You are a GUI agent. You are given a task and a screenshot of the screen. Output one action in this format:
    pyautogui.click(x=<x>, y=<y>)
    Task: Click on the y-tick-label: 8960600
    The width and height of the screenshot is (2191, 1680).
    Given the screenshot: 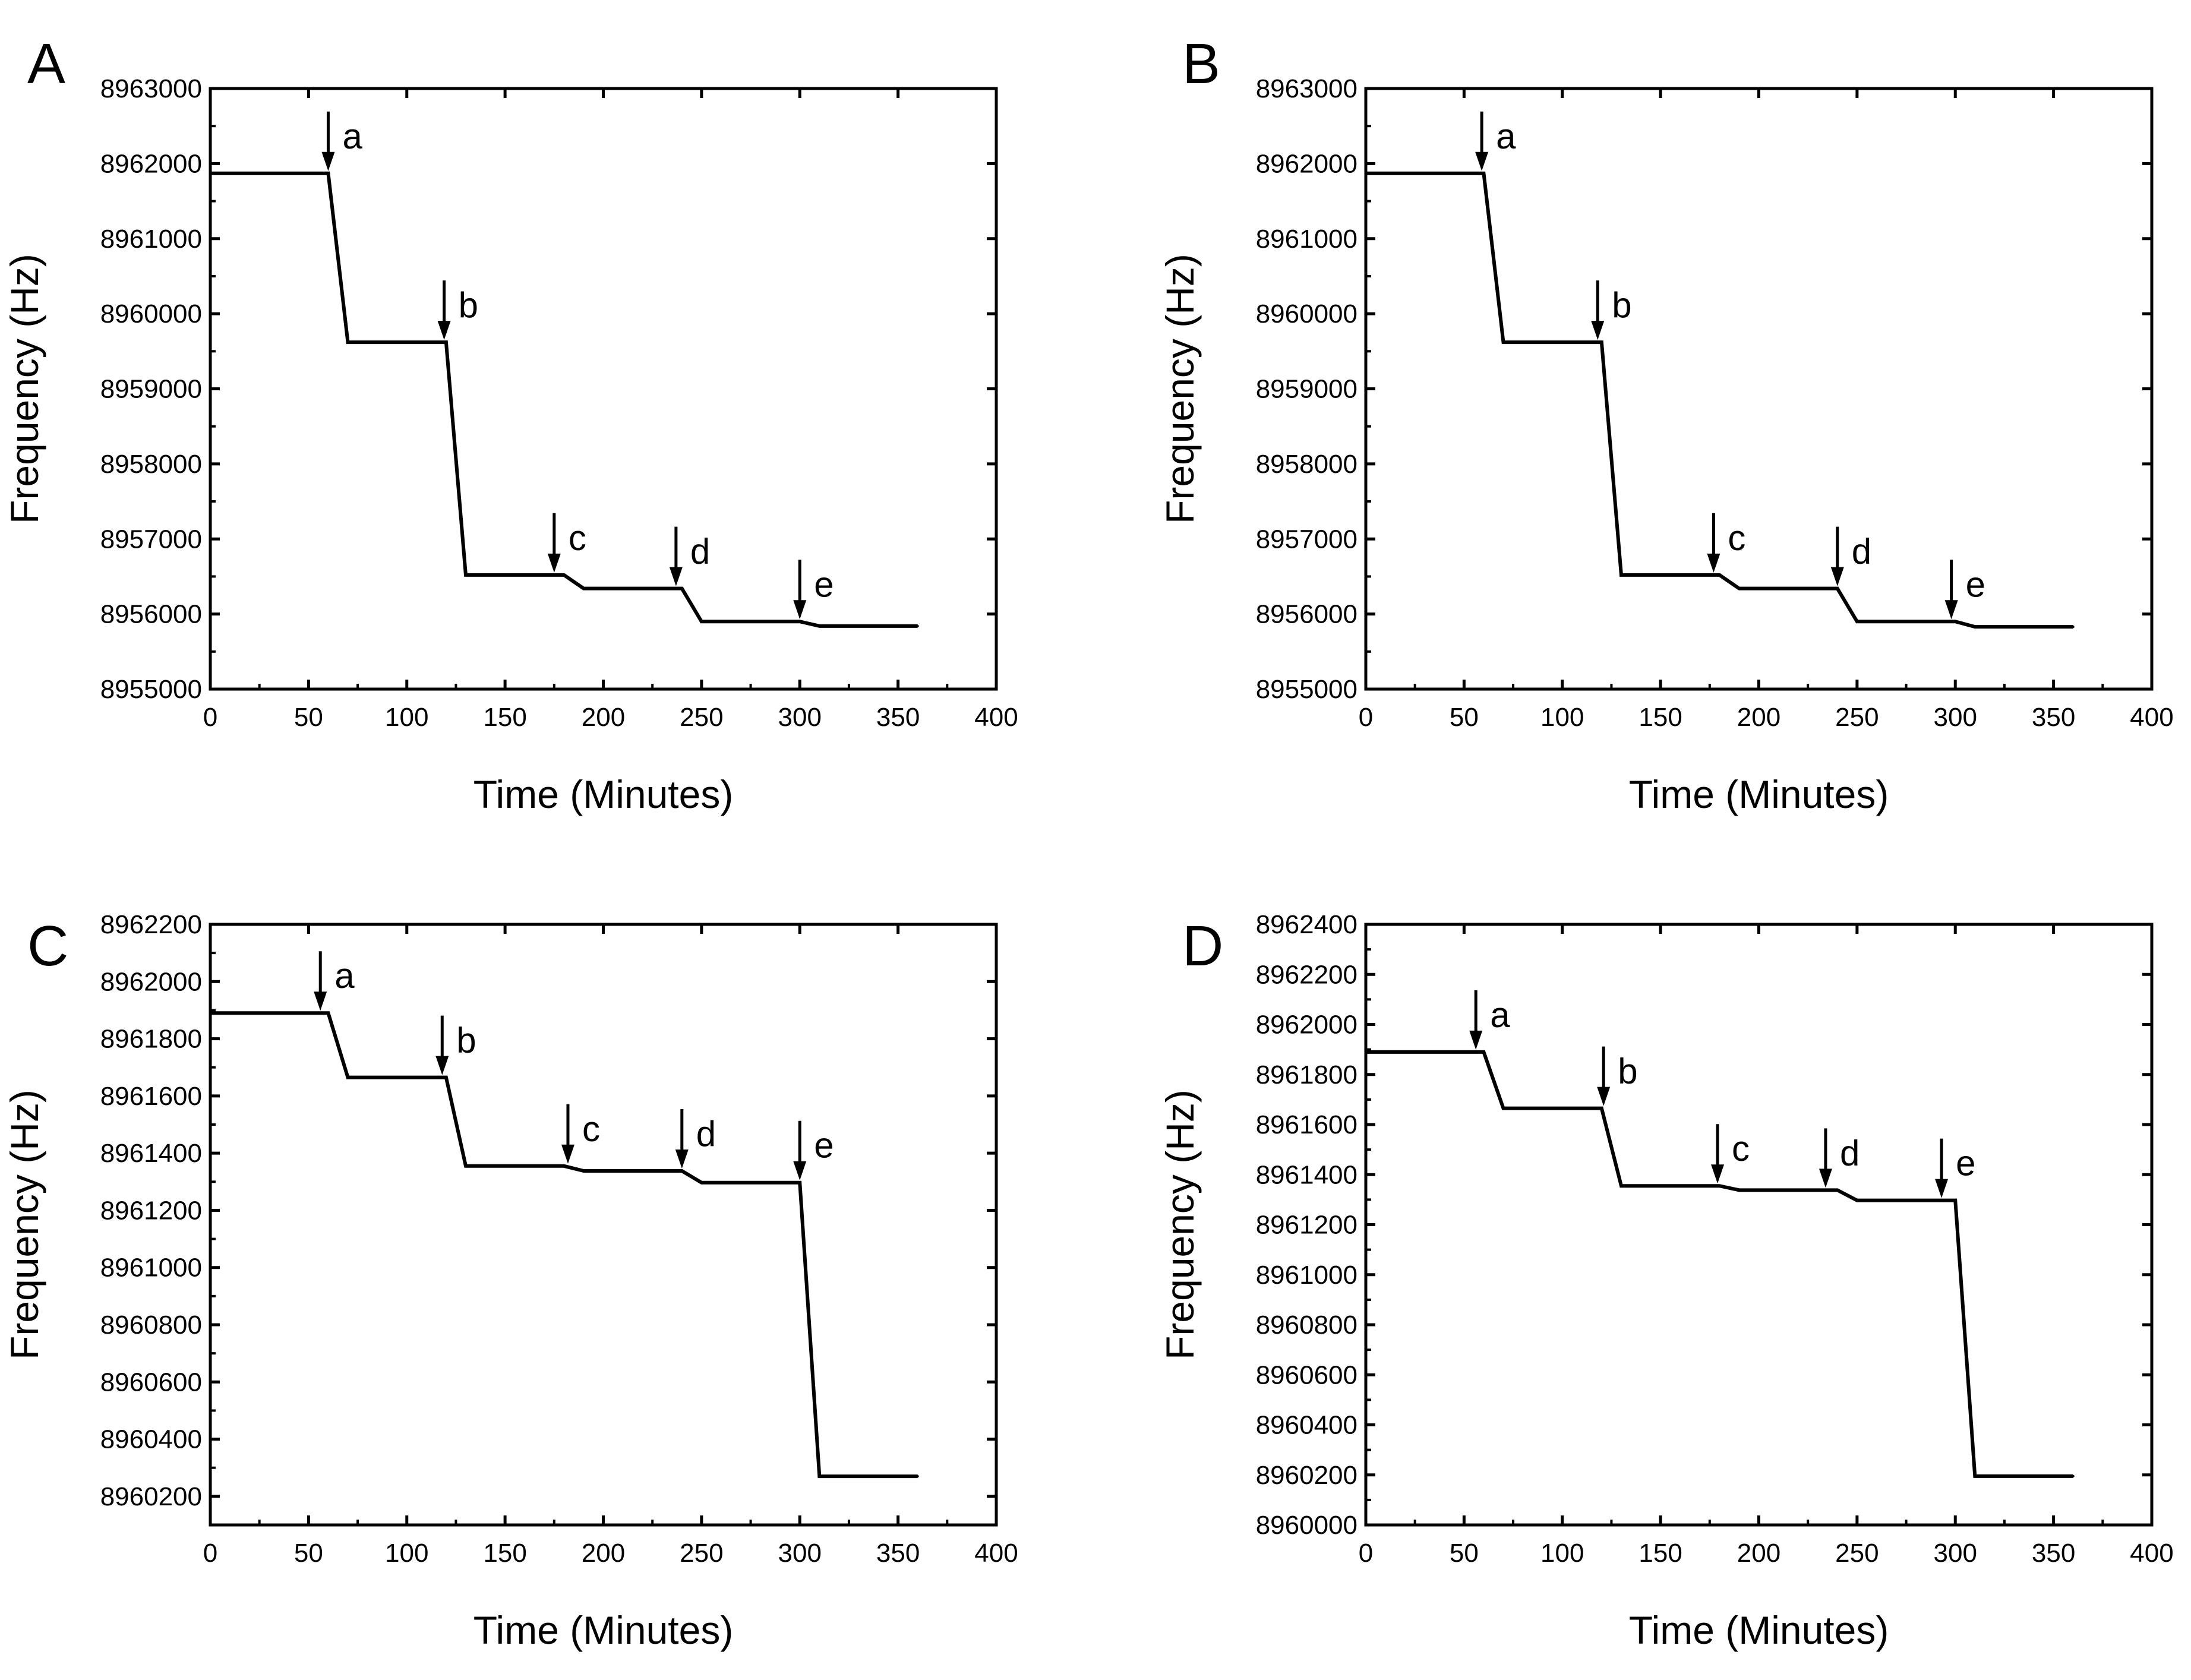 What is the action you would take?
    pyautogui.click(x=151, y=1382)
    